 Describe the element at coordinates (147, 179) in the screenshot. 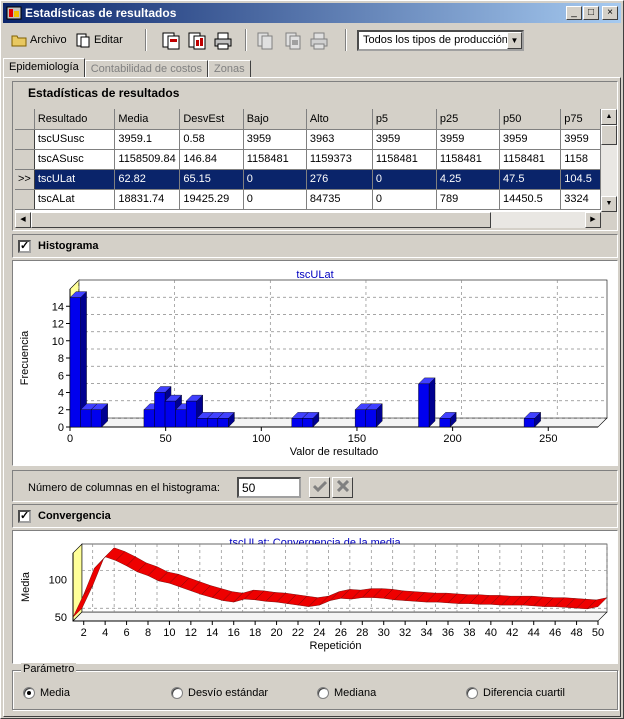

I see `table-cell: 62.82` at that location.